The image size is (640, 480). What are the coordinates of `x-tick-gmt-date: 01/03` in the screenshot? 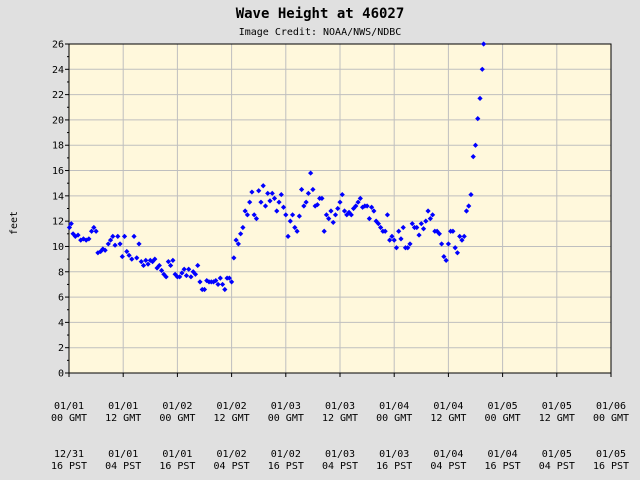 It's located at (340, 406).